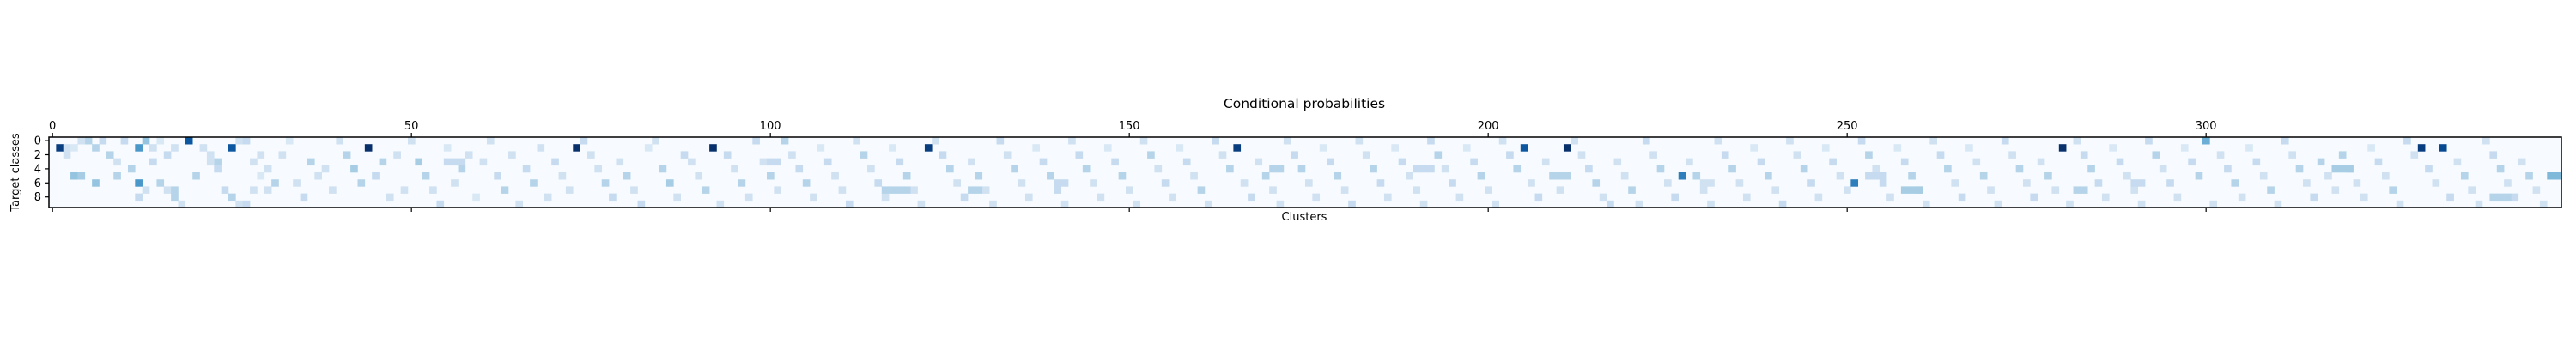  I want to click on y-tick-label: 4, so click(37, 169).